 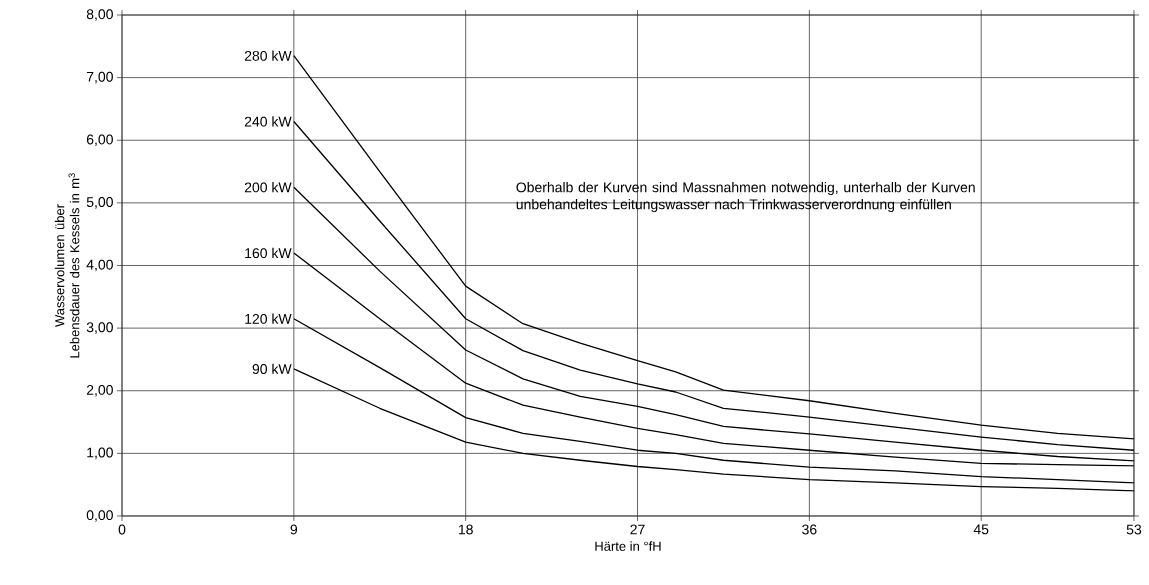 What do you see at coordinates (99, 390) in the screenshot?
I see `y-tick-label: 2,00` at bounding box center [99, 390].